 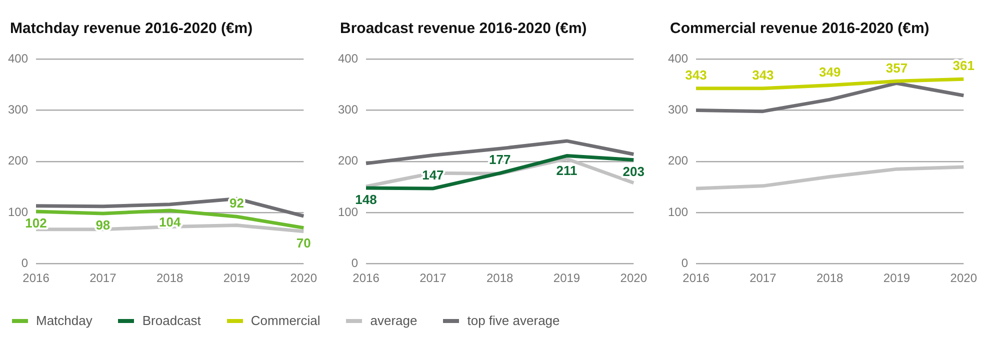 What do you see at coordinates (963, 66) in the screenshot?
I see `data-label: 361` at bounding box center [963, 66].